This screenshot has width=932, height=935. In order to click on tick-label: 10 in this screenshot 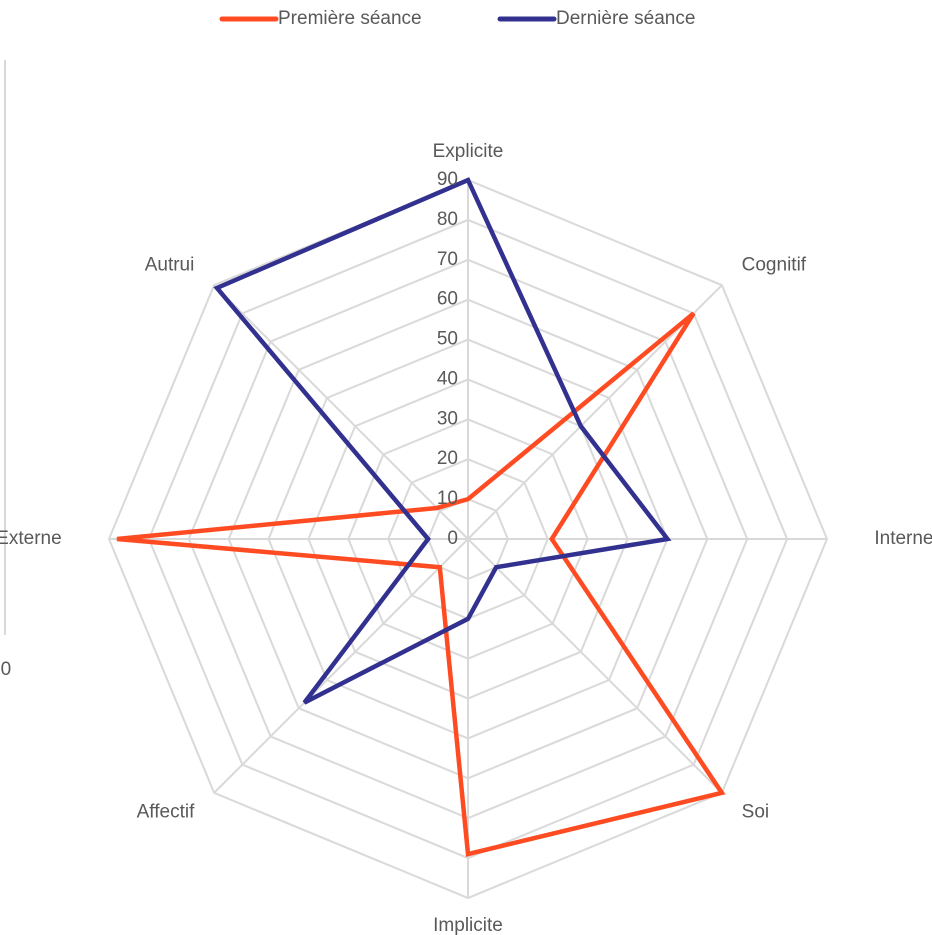, I will do `click(447, 498)`.